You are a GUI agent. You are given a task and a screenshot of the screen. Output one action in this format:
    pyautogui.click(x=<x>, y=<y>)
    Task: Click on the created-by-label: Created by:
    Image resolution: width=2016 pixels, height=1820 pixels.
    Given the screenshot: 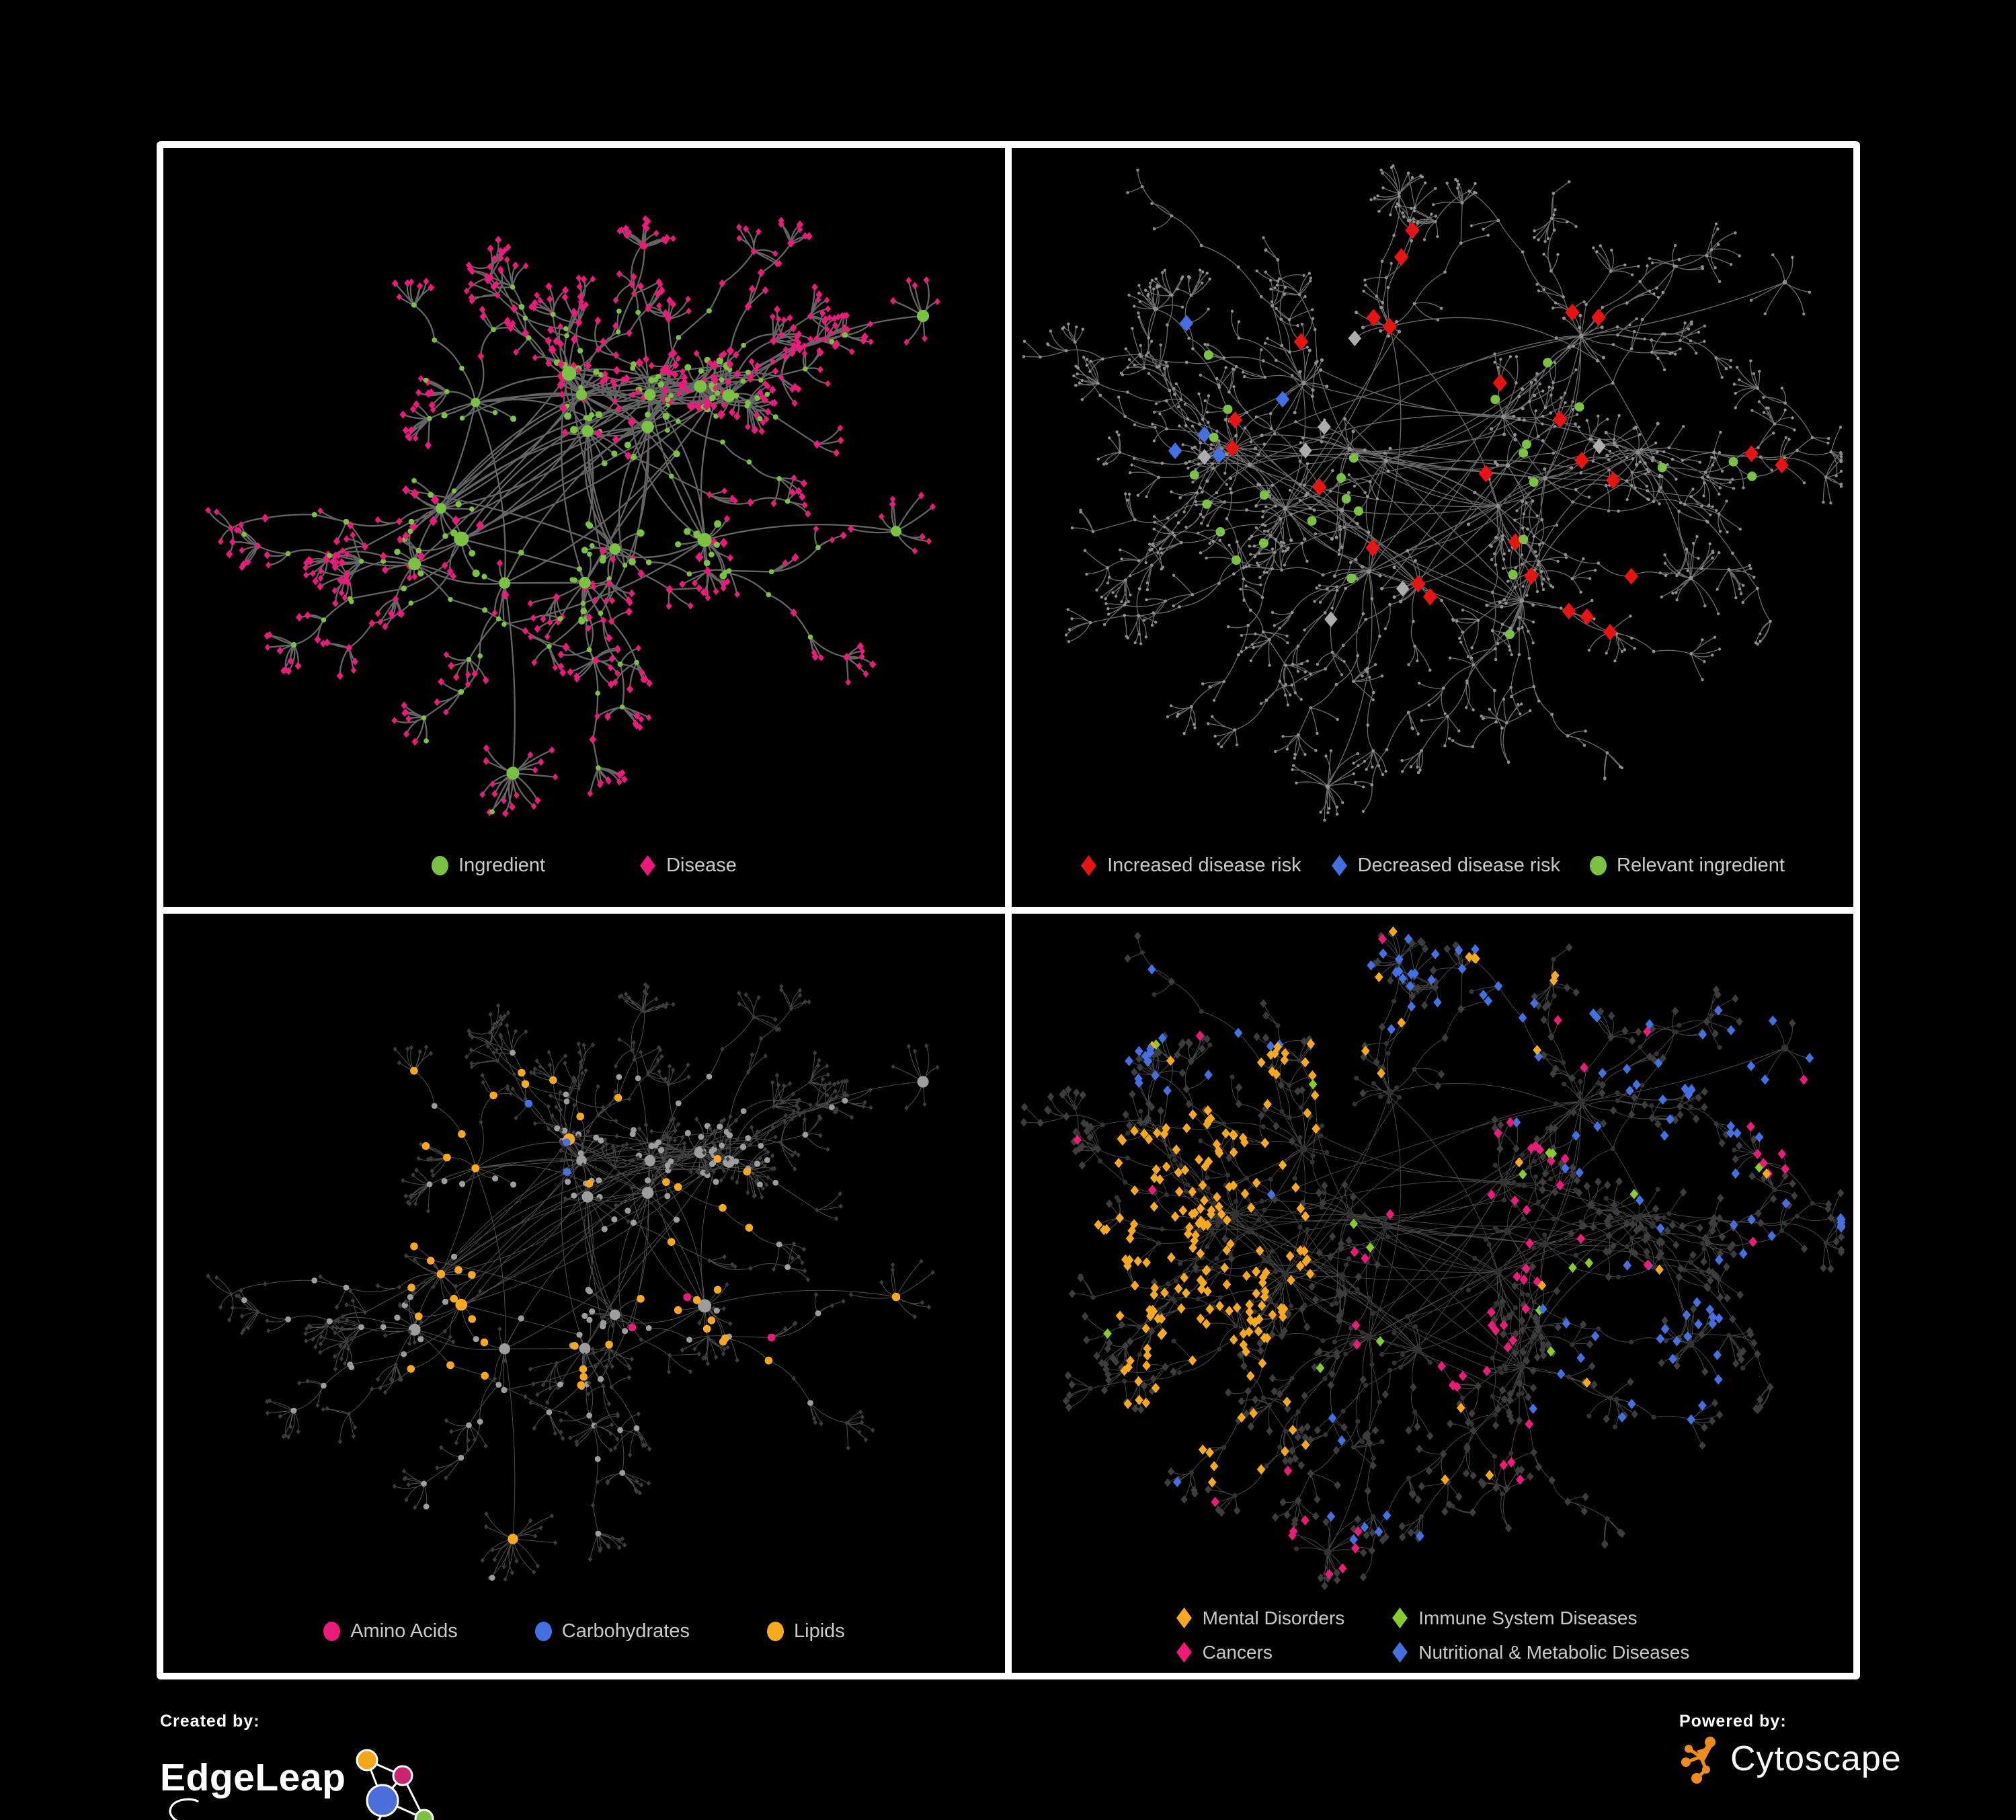 What is the action you would take?
    pyautogui.click(x=210, y=1721)
    